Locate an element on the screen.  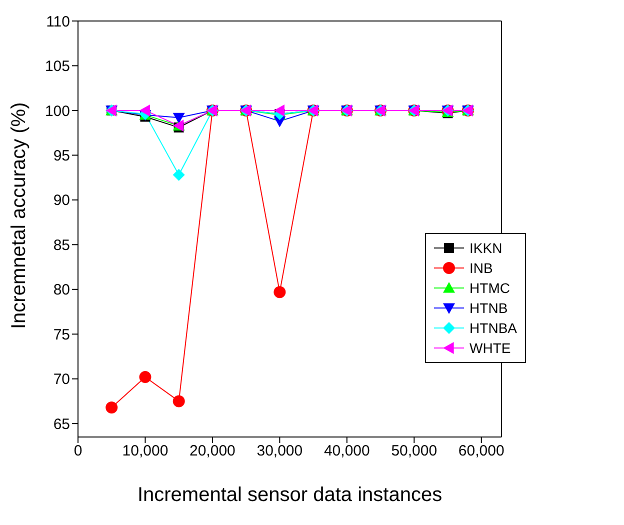
y-tick-label: 75 is located at coordinates (61, 335).